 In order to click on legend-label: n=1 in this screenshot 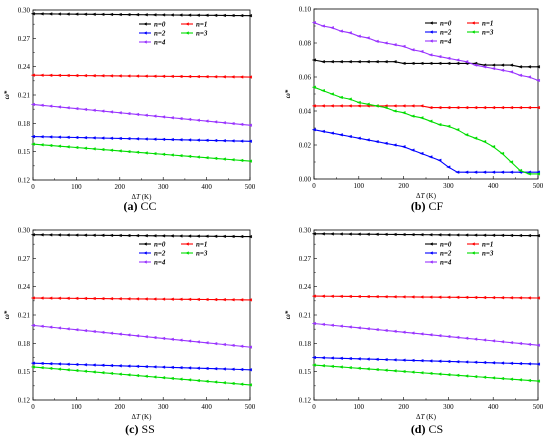, I will do `click(487, 24)`.